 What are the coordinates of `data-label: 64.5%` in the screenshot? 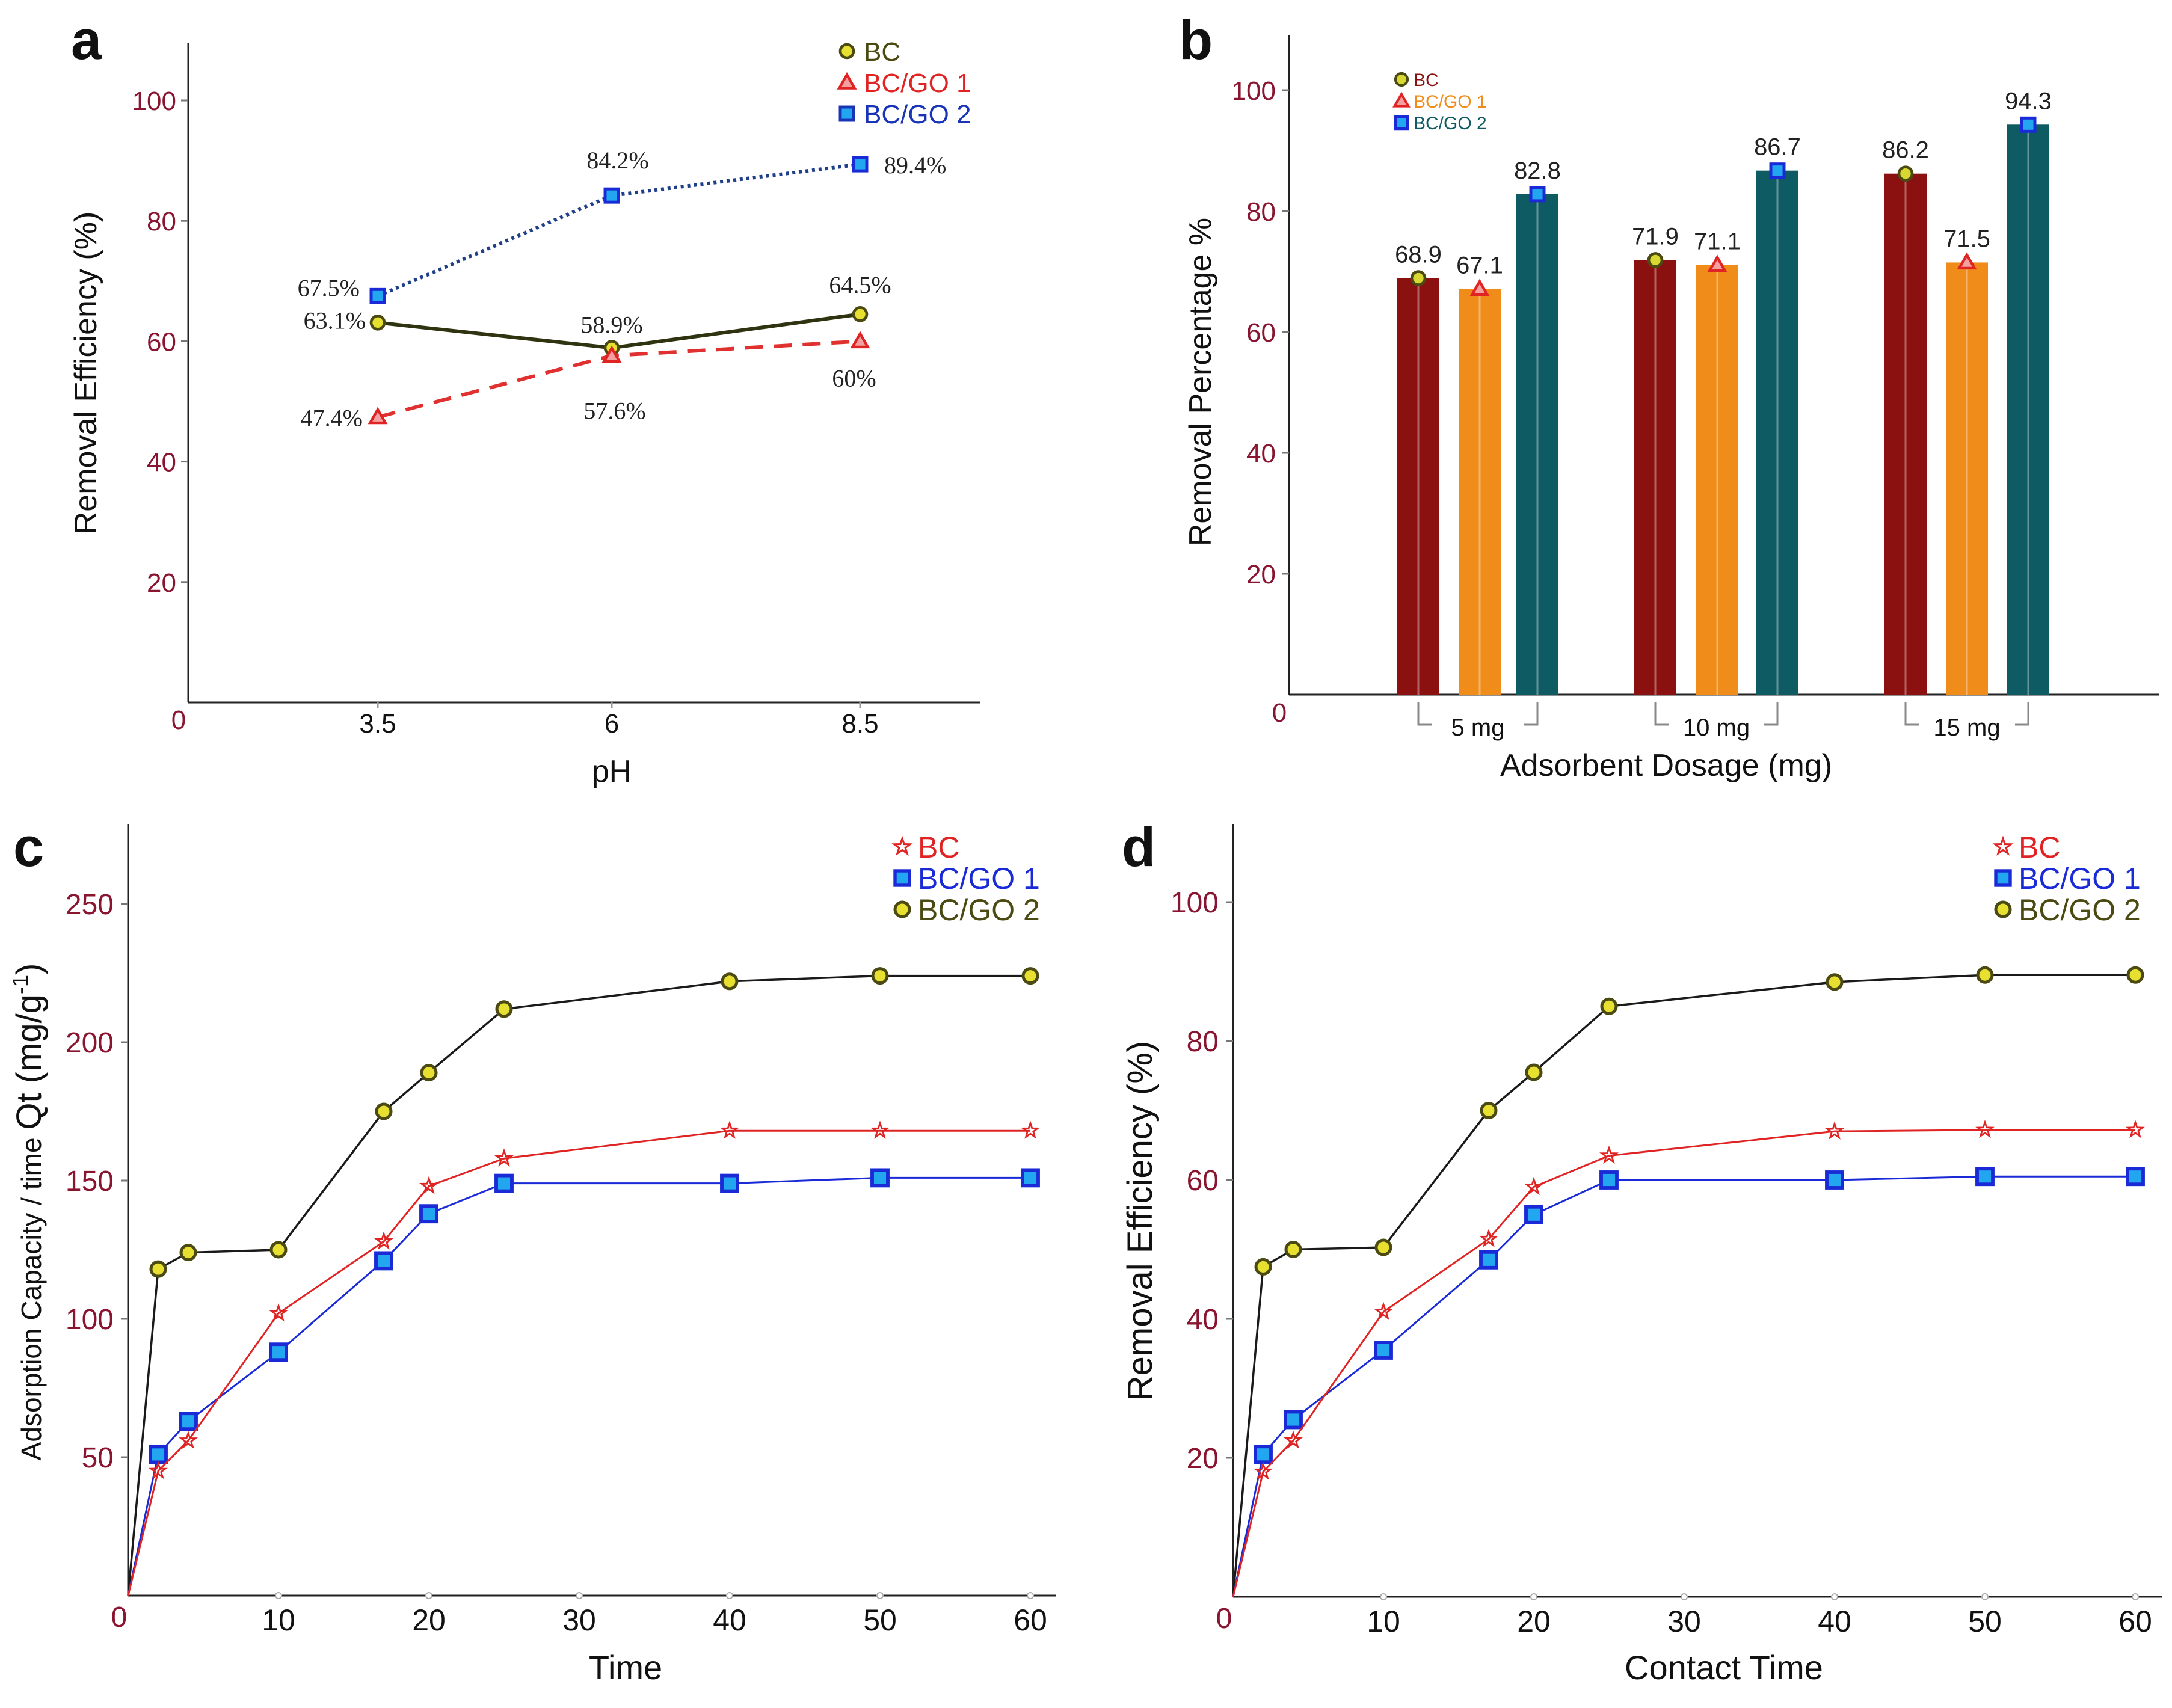 It's located at (860, 284).